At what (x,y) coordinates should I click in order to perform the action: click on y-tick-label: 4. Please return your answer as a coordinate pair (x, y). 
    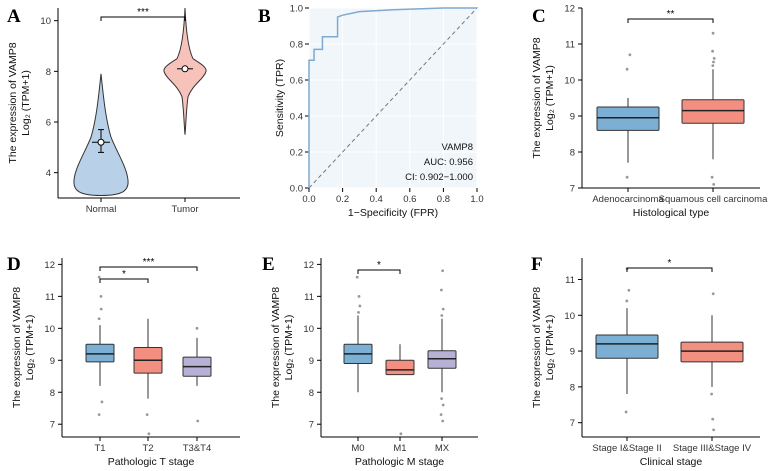
    Looking at the image, I should click on (48, 173).